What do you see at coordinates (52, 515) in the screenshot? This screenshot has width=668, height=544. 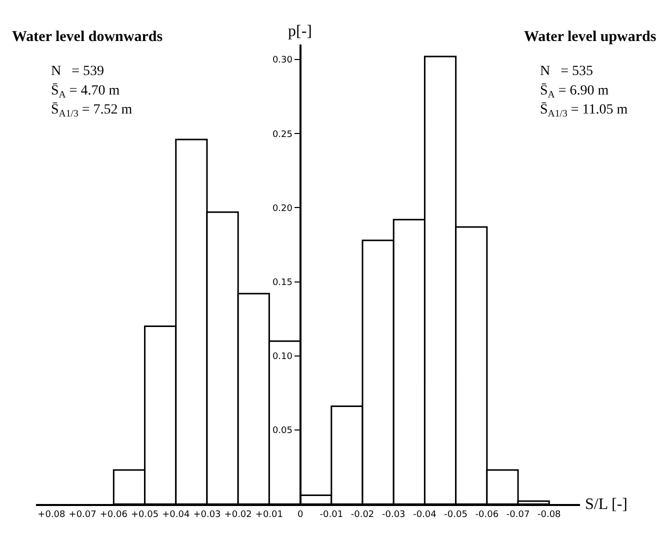 I see `x-tick-label: +0.08` at bounding box center [52, 515].